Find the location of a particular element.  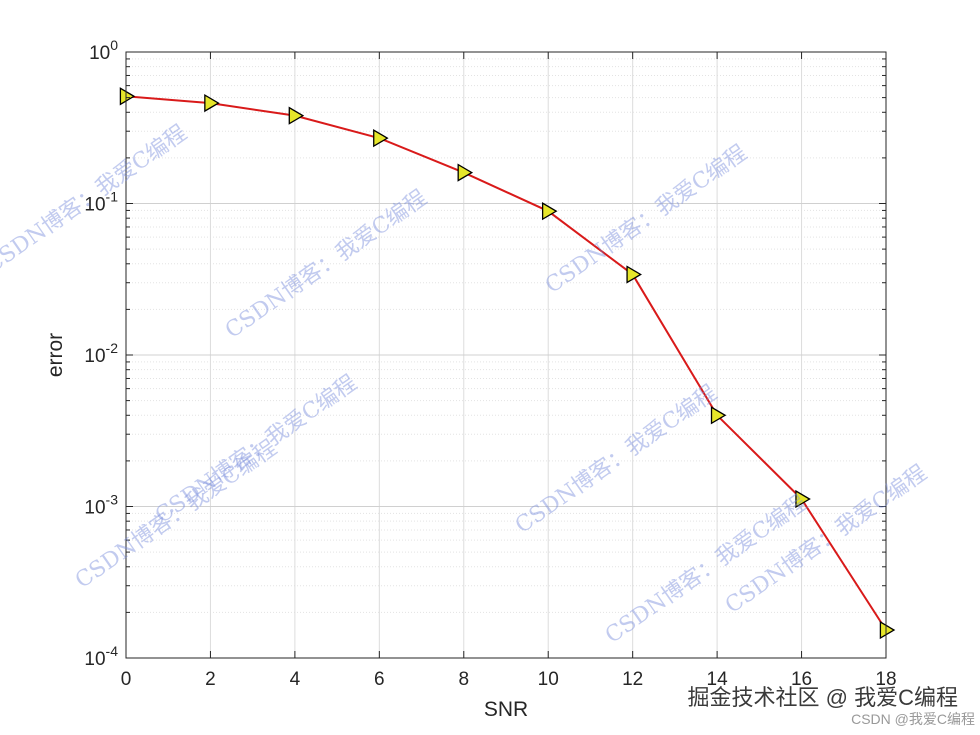

y-tick-label: 10⁻² is located at coordinates (101, 353).